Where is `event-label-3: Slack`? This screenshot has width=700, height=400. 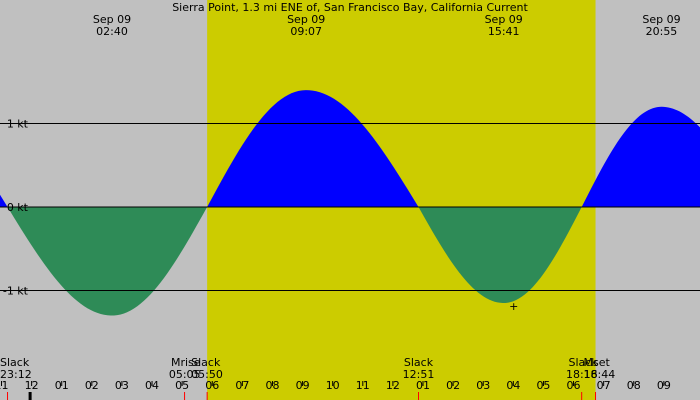 event-label-3: Slack is located at coordinates (419, 362).